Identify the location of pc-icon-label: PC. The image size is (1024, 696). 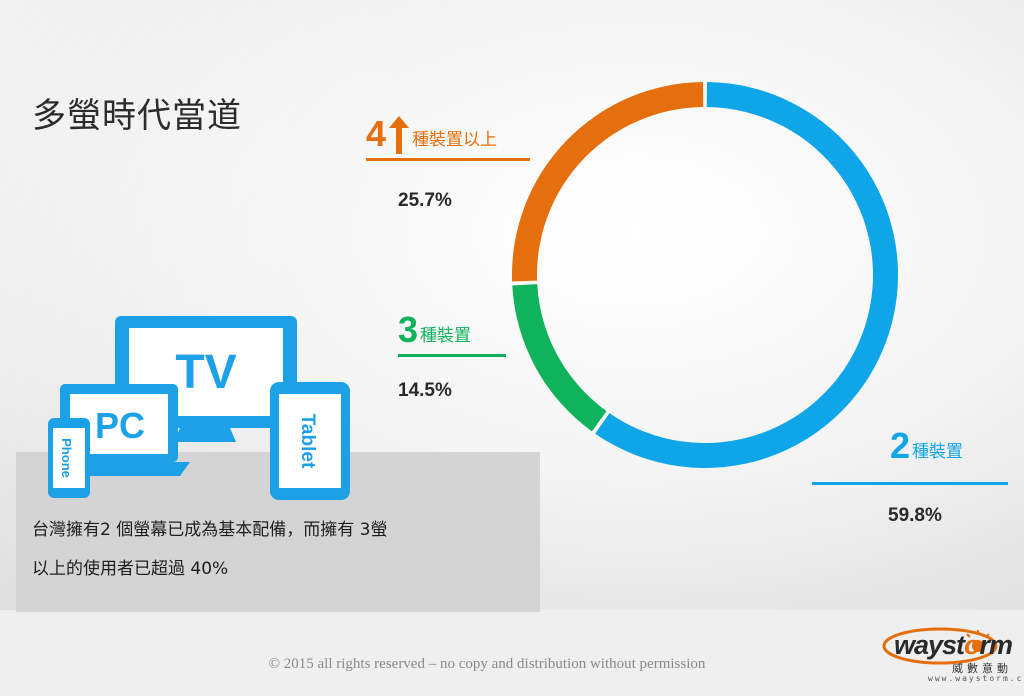
(120, 425).